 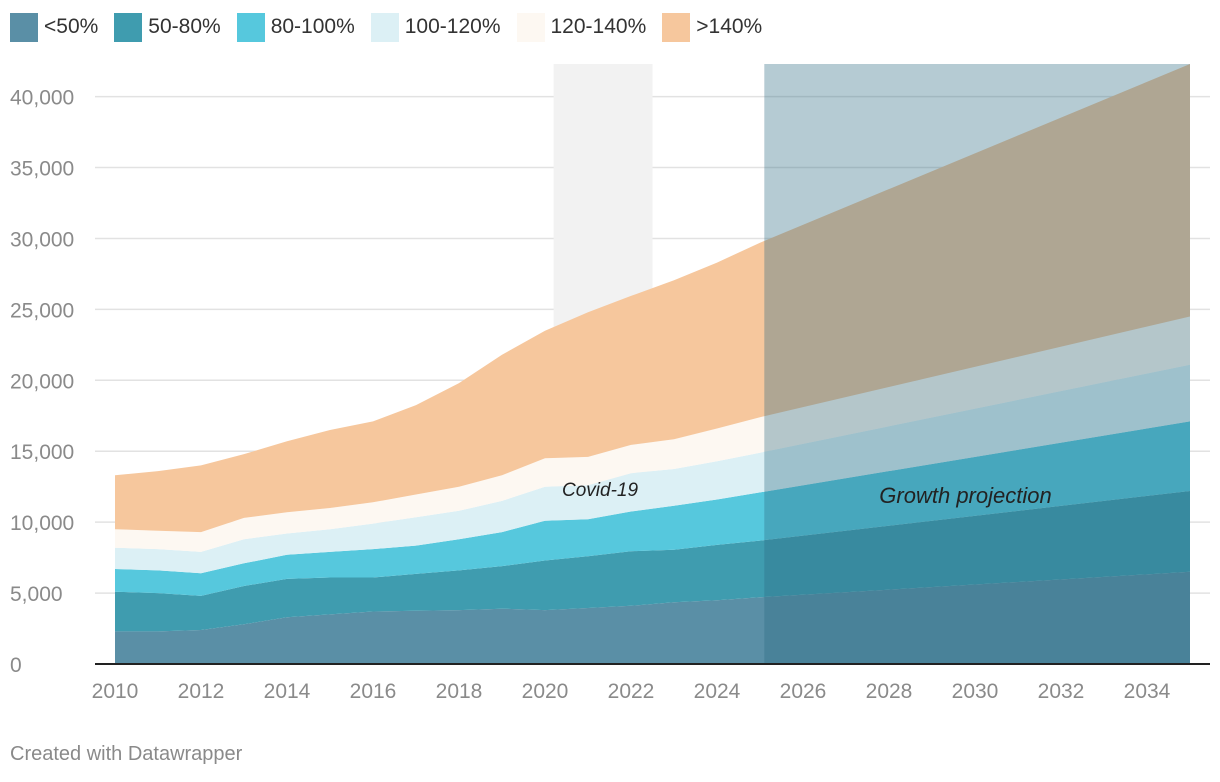 I want to click on y-tick-label: 0, so click(x=16, y=665).